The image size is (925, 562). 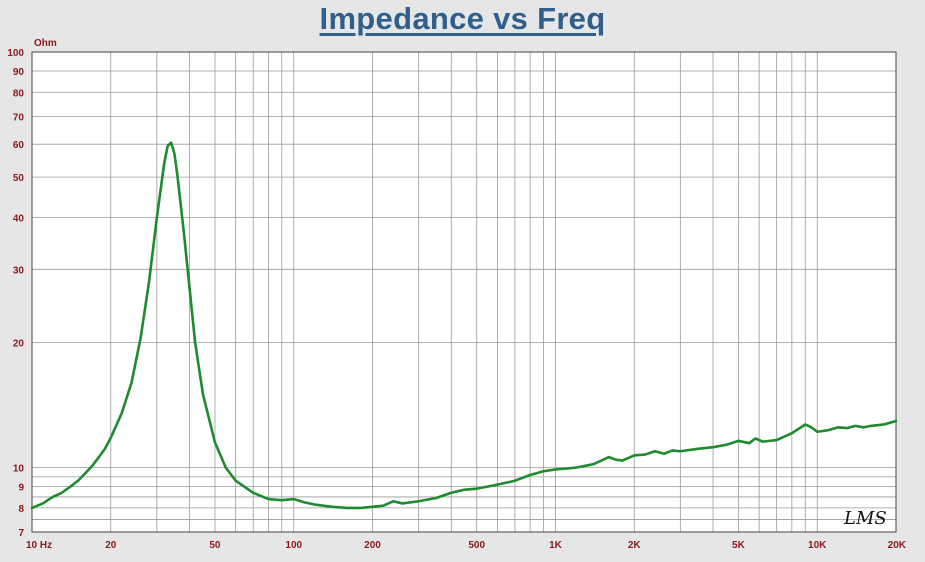 What do you see at coordinates (372, 545) in the screenshot?
I see `x-tick-label: 200` at bounding box center [372, 545].